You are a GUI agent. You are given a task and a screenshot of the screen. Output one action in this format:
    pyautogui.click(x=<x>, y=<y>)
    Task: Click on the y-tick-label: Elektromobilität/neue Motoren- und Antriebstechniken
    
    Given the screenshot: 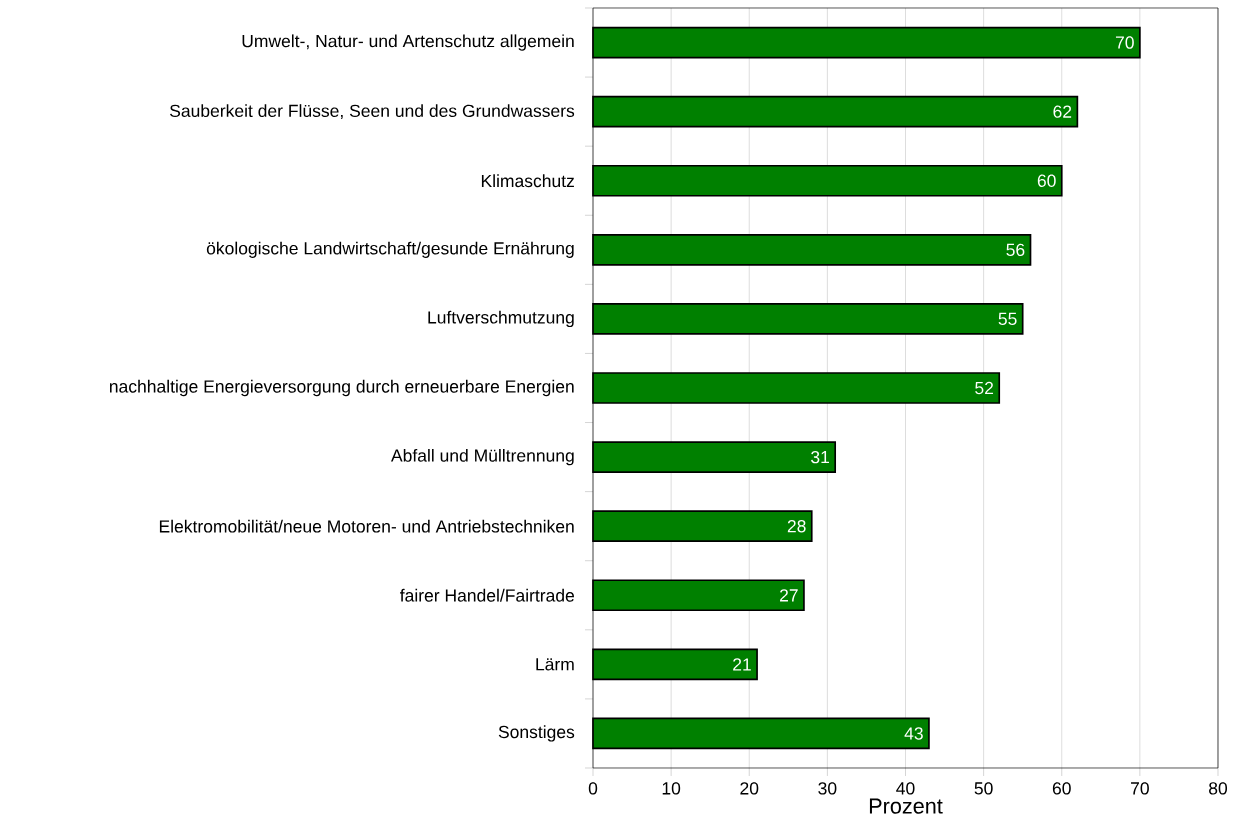 What is the action you would take?
    pyautogui.click(x=366, y=526)
    